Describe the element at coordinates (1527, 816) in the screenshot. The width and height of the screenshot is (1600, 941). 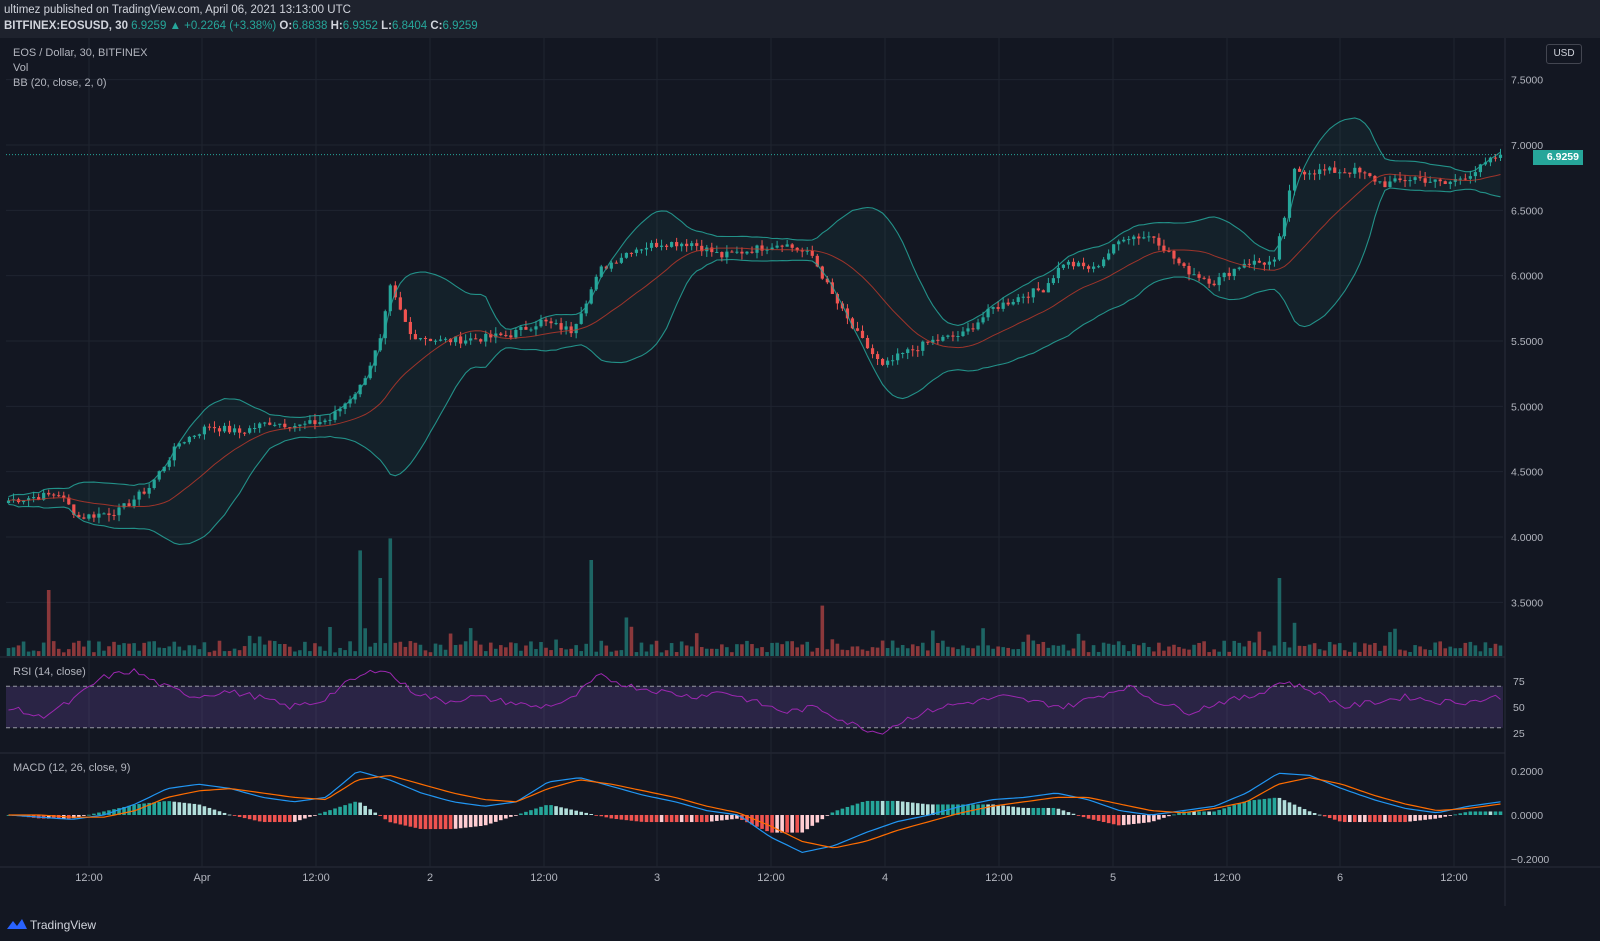
I see `macd-tick-label: 0.0000` at that location.